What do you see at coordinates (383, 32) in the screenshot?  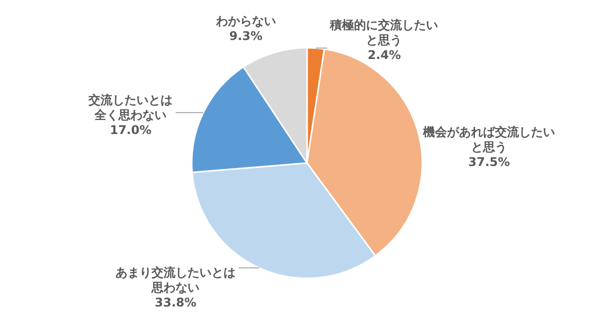 I see `slice-label: 積極的に交流したいと思う` at bounding box center [383, 32].